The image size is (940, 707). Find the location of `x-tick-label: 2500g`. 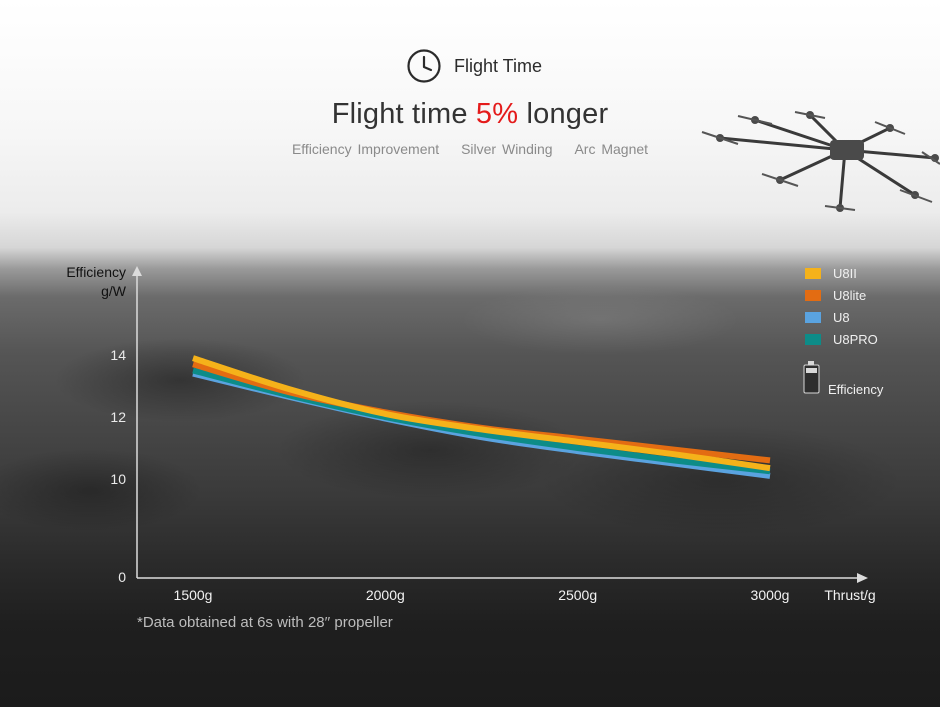

x-tick-label: 2500g is located at coordinates (577, 595).